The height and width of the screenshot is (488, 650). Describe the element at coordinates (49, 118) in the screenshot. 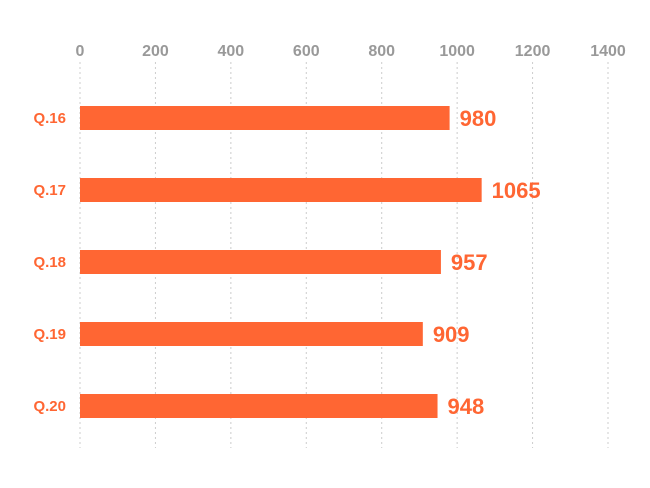

I see `category-label: Q.16` at that location.